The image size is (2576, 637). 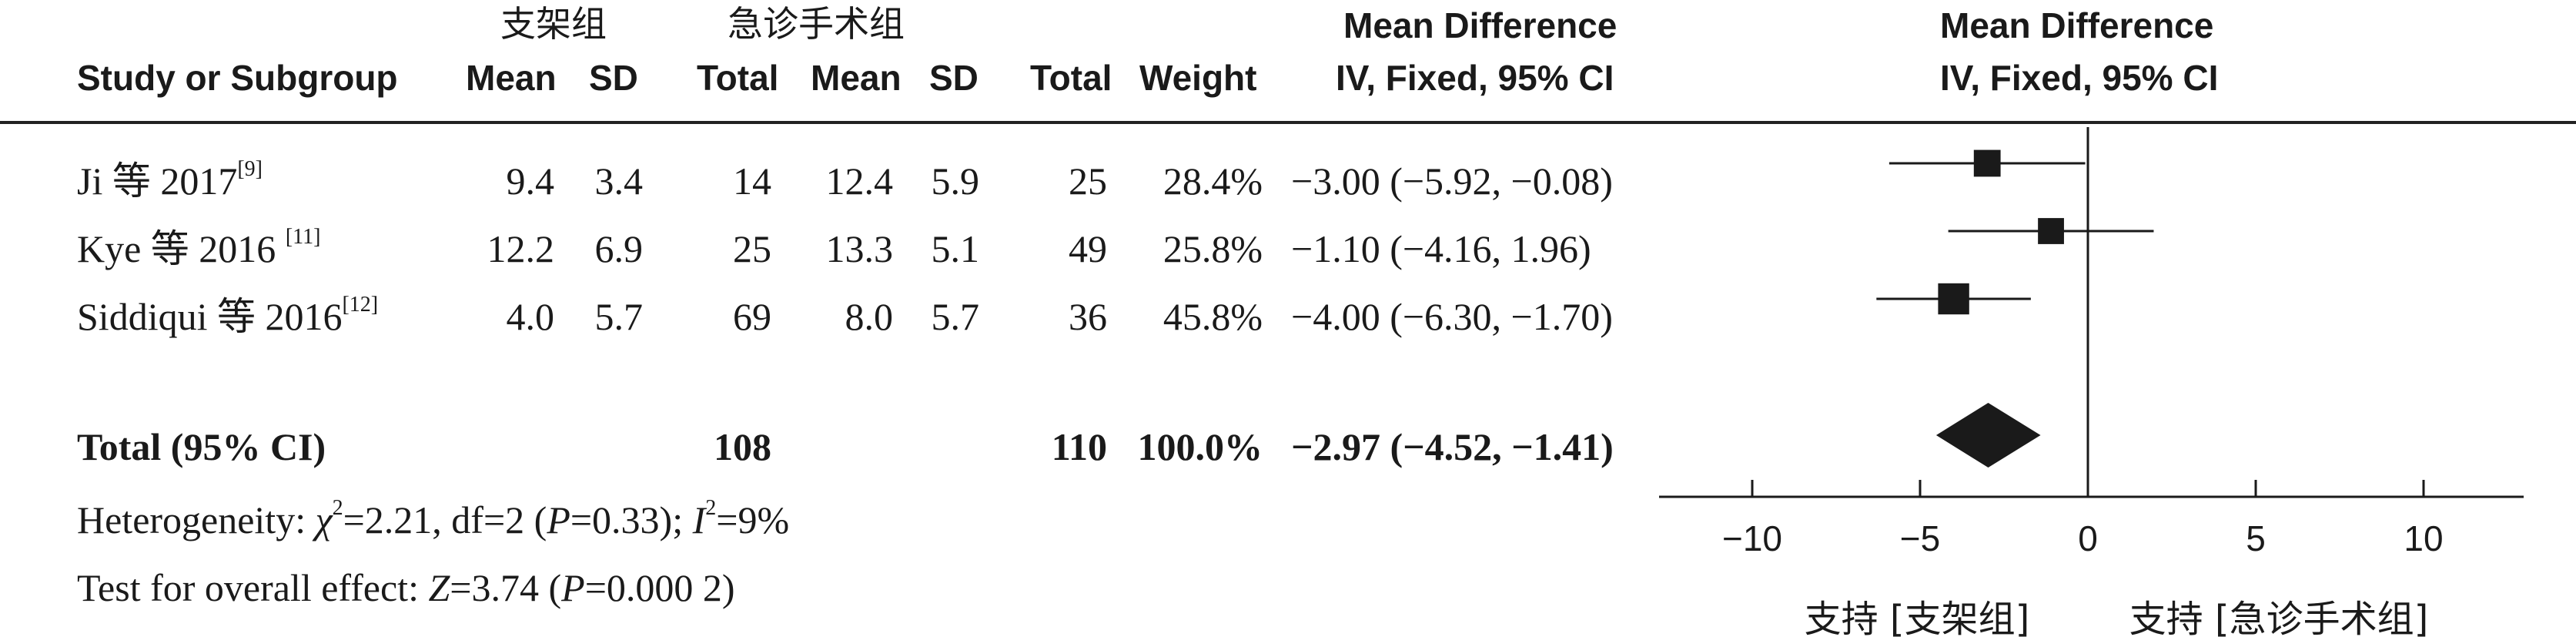 I want to click on mean1-cell: 12.2, so click(x=521, y=248).